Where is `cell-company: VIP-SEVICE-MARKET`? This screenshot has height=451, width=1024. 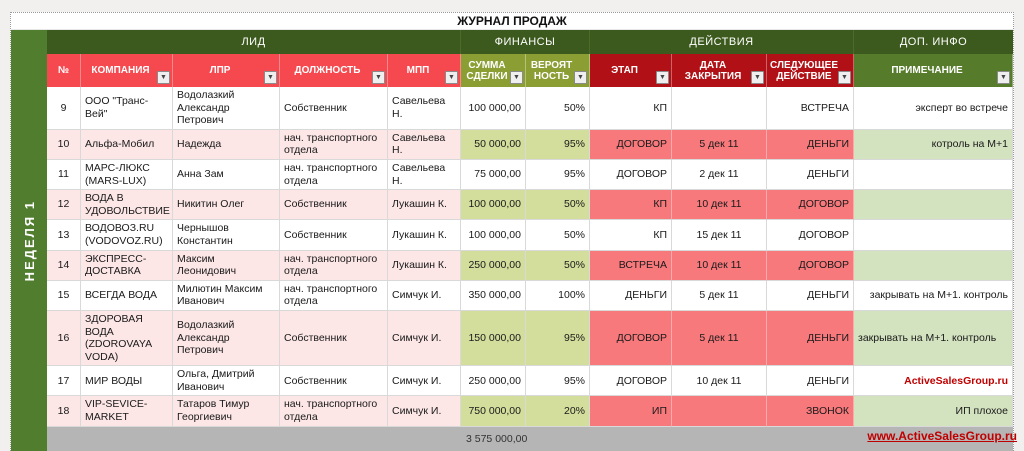
cell-company: VIP-SEVICE-MARKET is located at coordinates (127, 411).